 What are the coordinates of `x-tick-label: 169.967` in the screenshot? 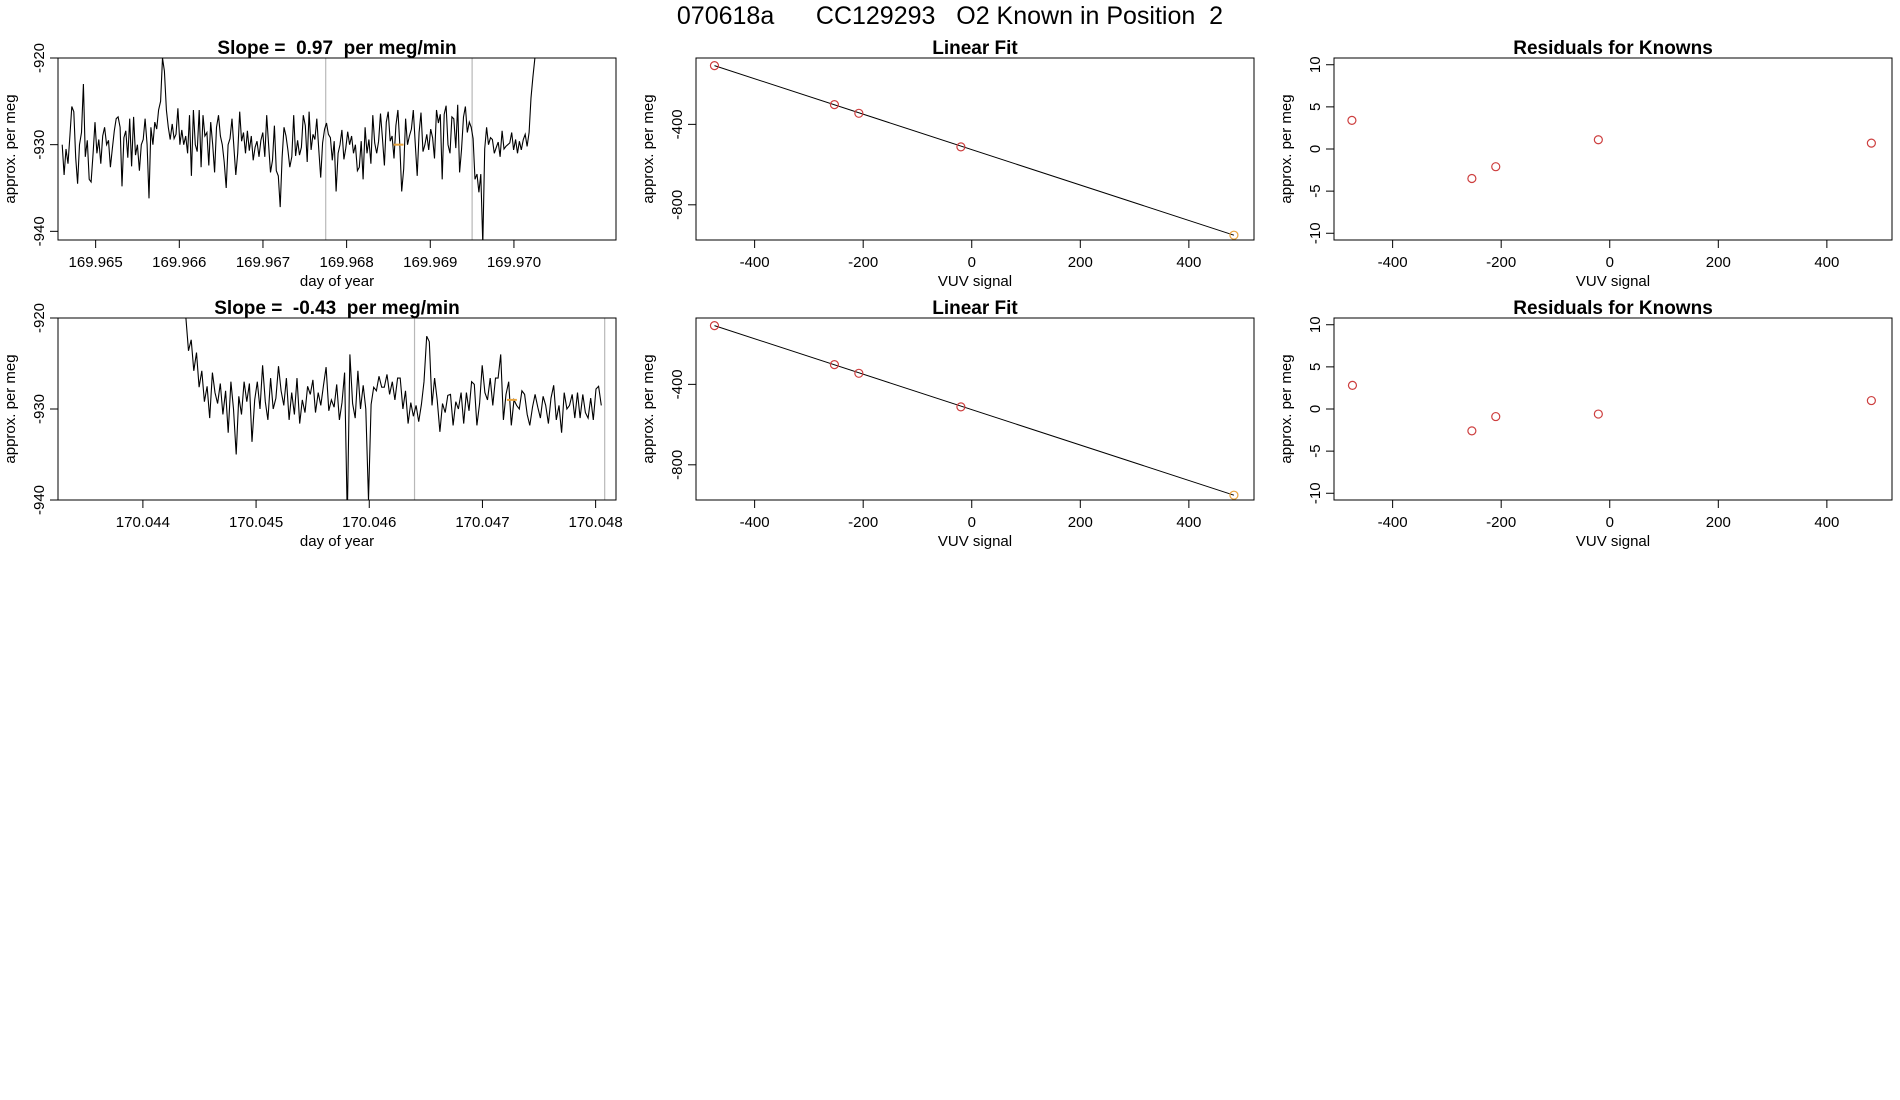 It's located at (263, 262).